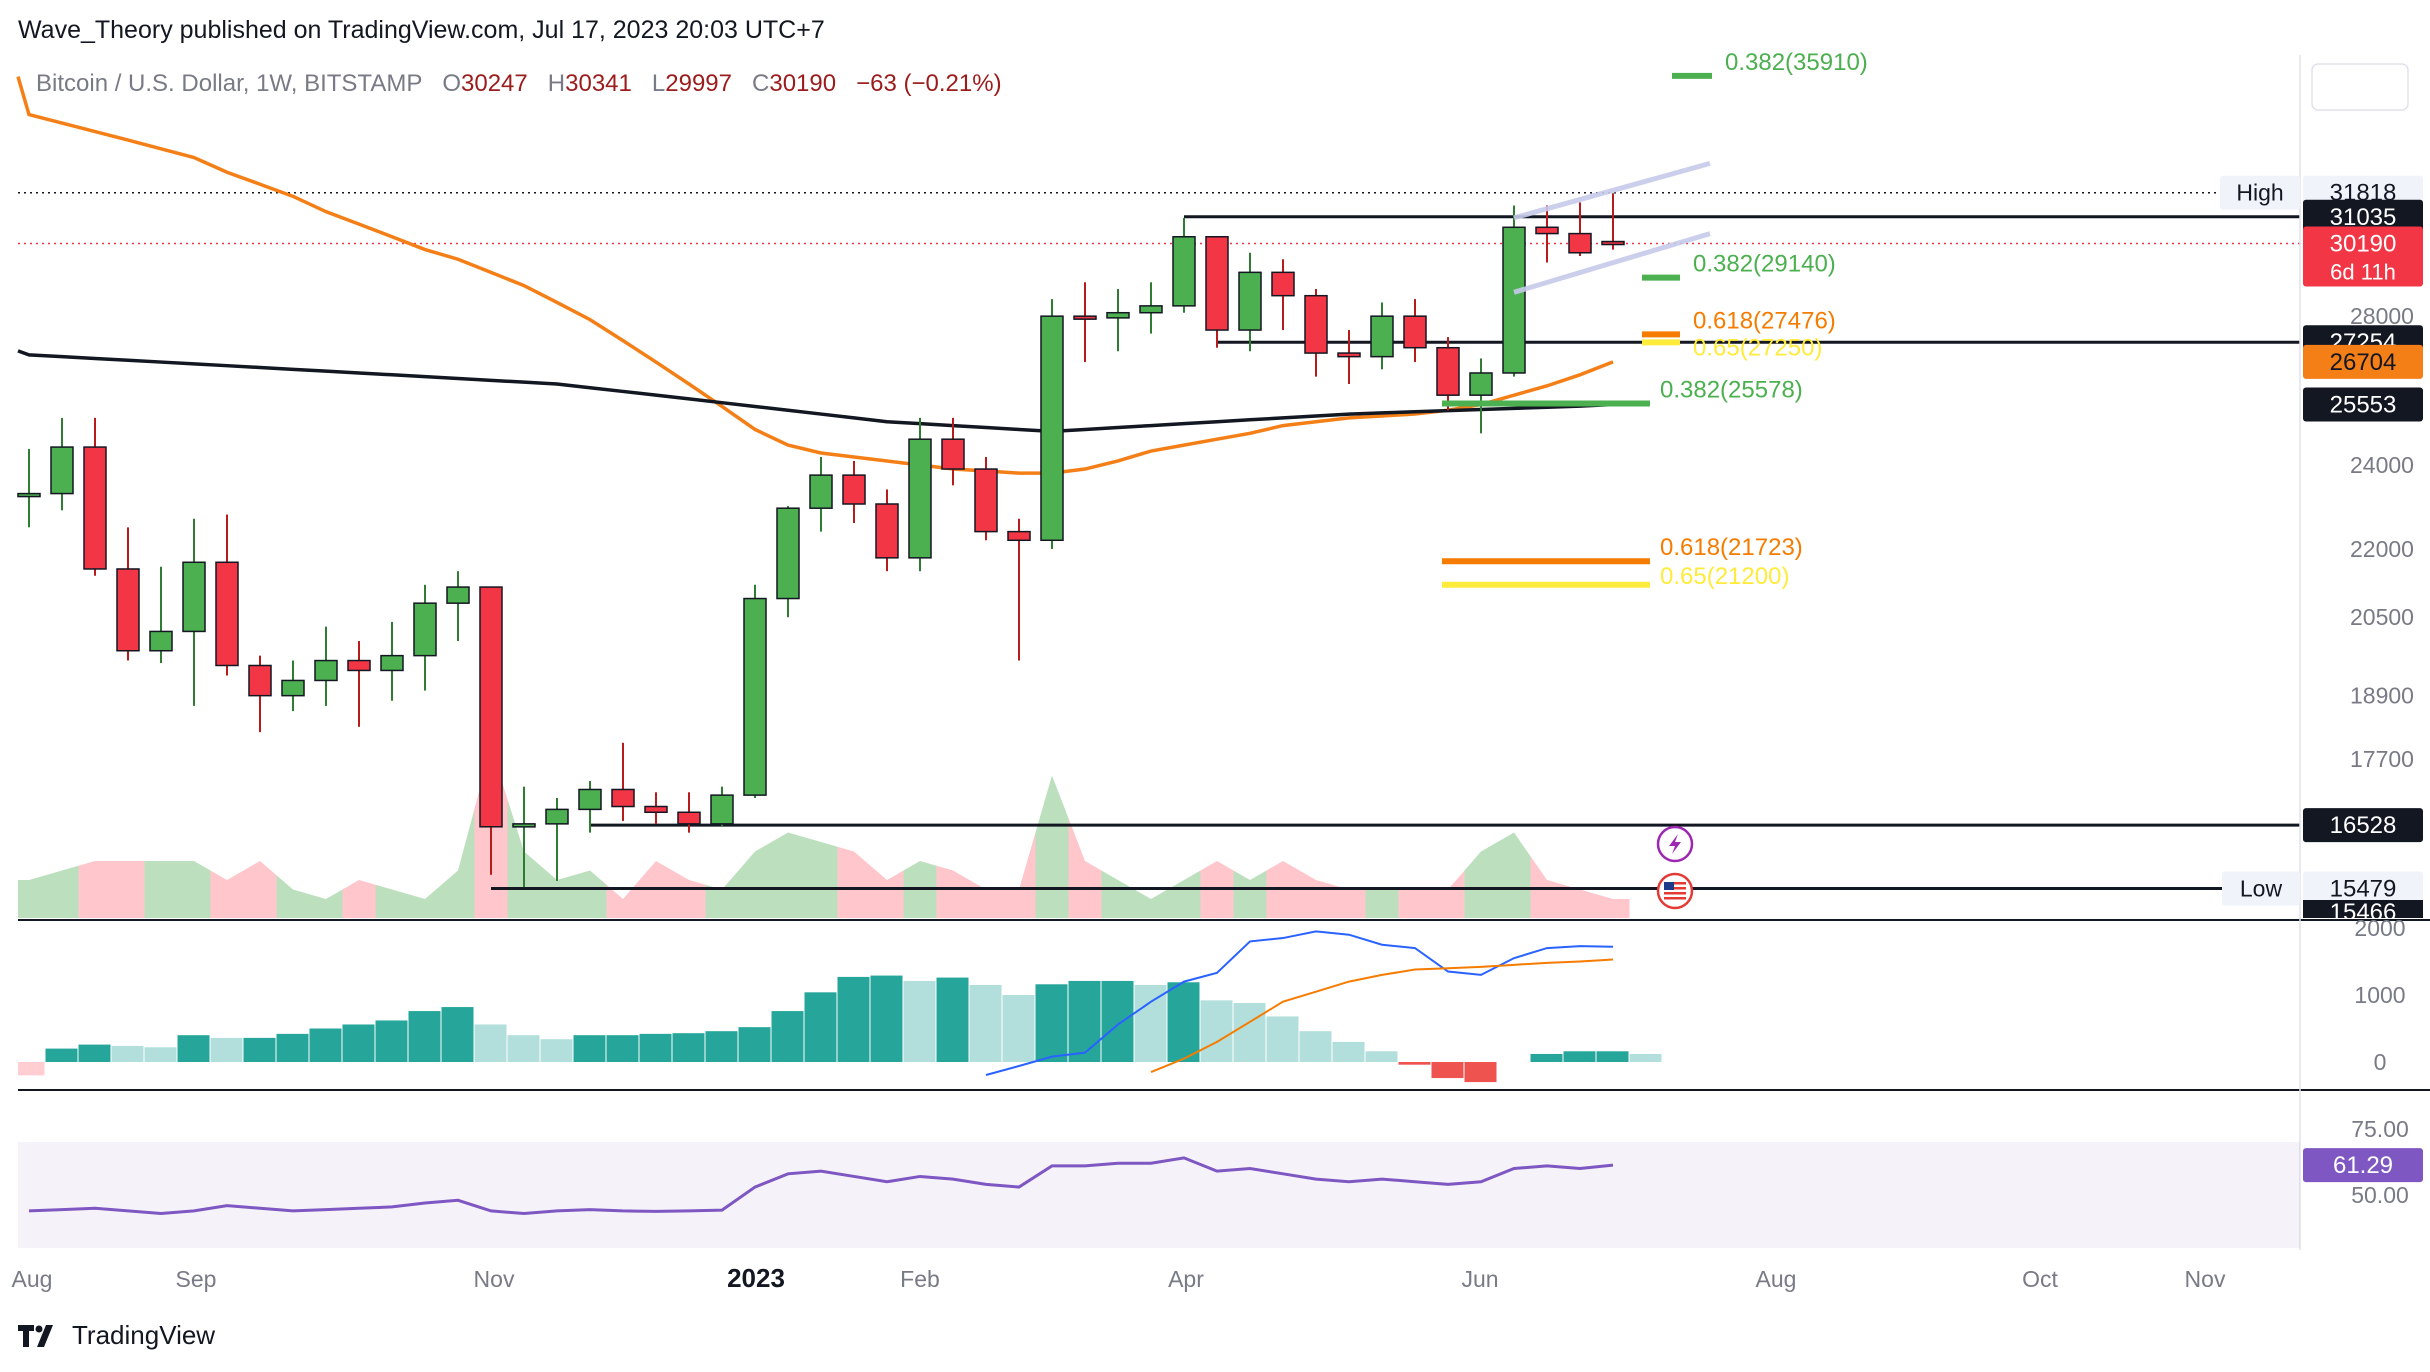 This screenshot has height=1372, width=2430. Describe the element at coordinates (2363, 243) in the screenshot. I see `badge-last-value: 30190` at that location.